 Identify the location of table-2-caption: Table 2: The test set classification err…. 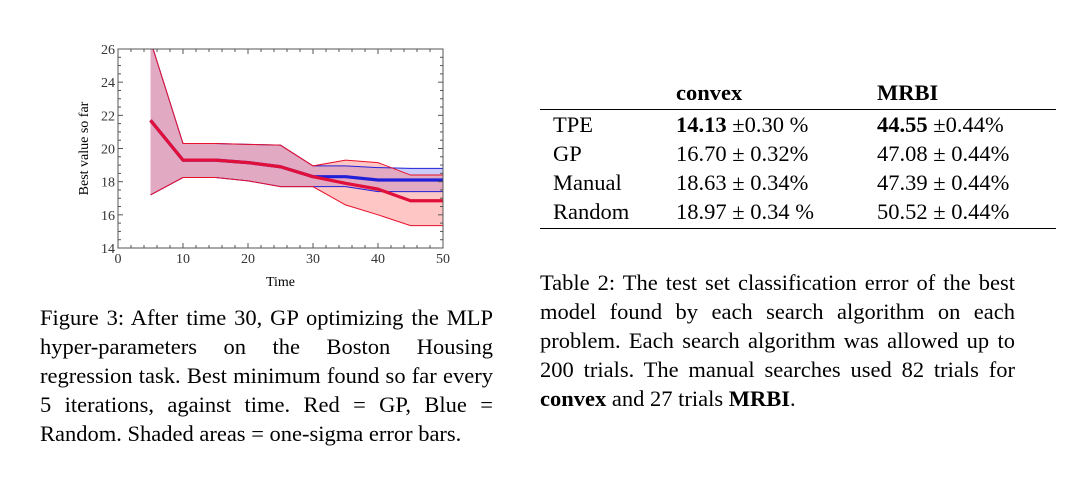
(777, 340).